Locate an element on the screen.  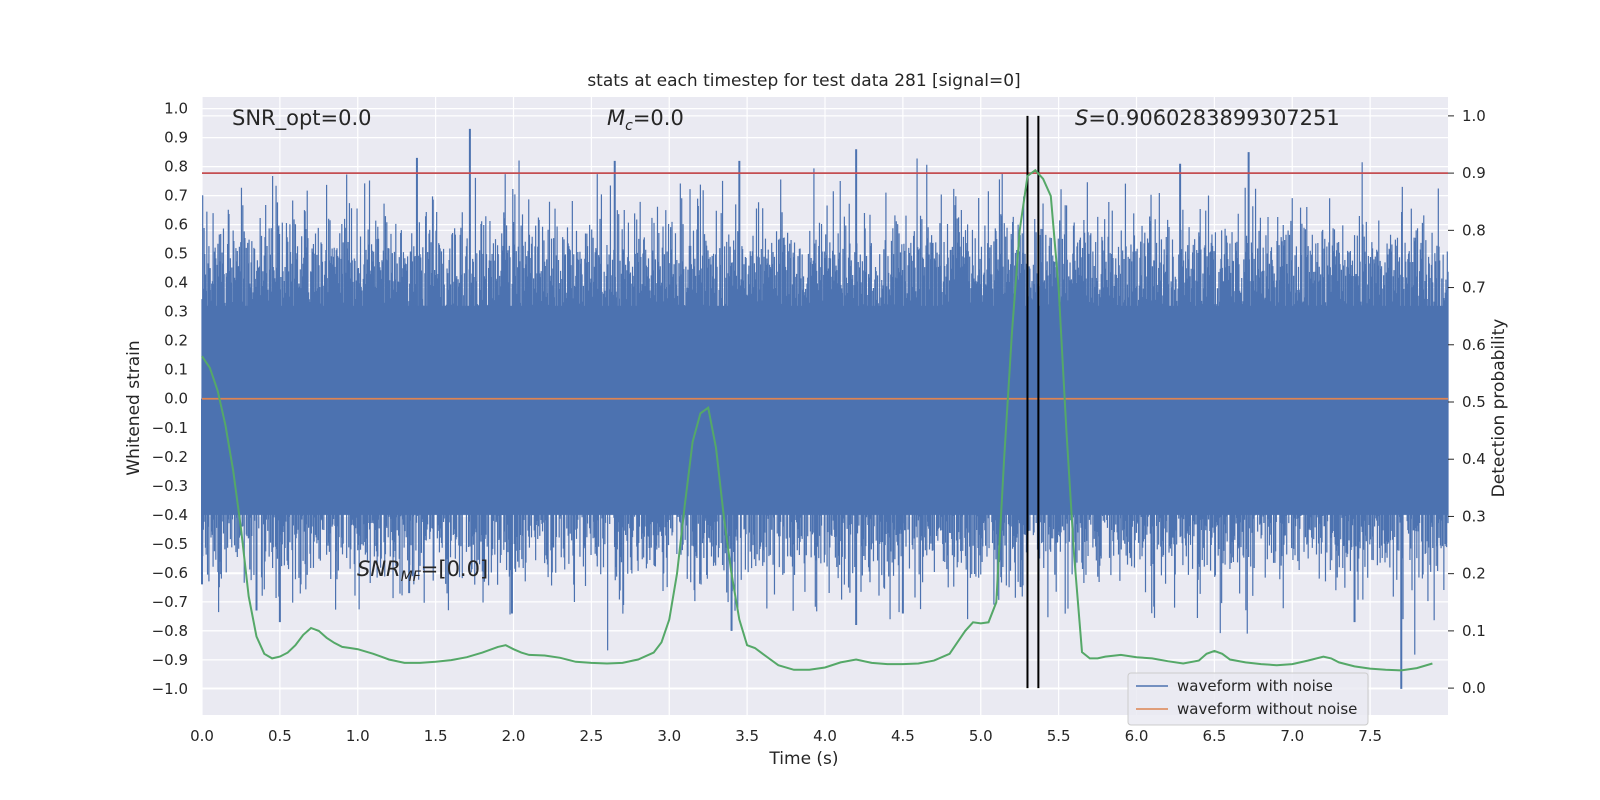
y2-tick-label: 0.6 is located at coordinates (1474, 345).